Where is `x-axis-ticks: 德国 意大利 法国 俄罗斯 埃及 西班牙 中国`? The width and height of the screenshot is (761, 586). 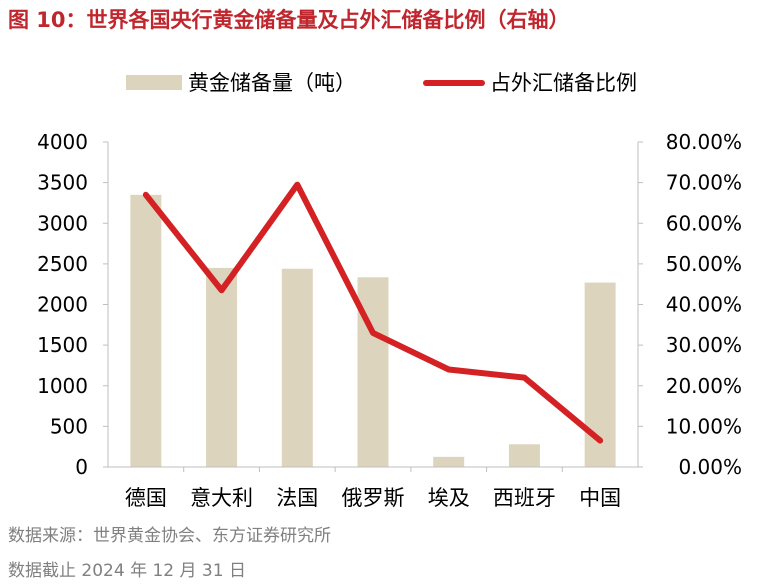 x-axis-ticks: 德国 意大利 法国 俄罗斯 埃及 西班牙 中国 is located at coordinates (373, 488).